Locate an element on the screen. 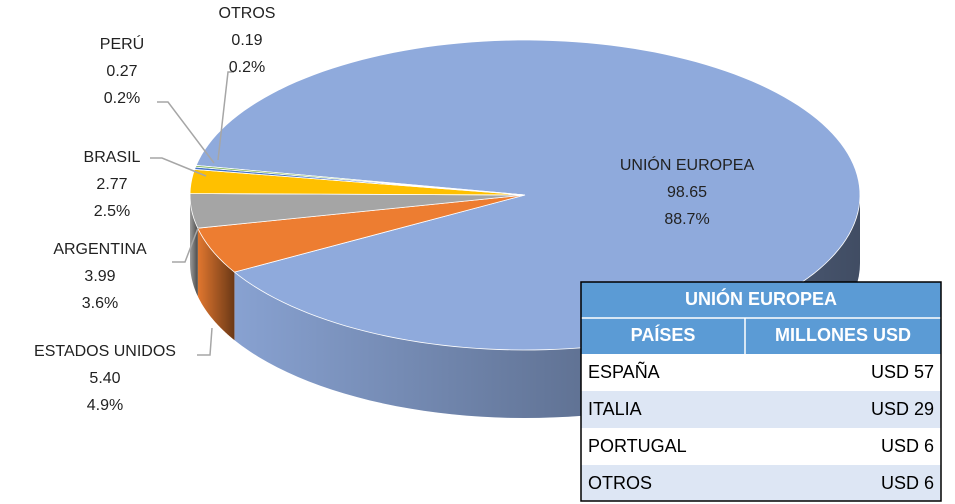 The width and height of the screenshot is (955, 504). label-name: ESTADOS UNIDOS is located at coordinates (105, 351).